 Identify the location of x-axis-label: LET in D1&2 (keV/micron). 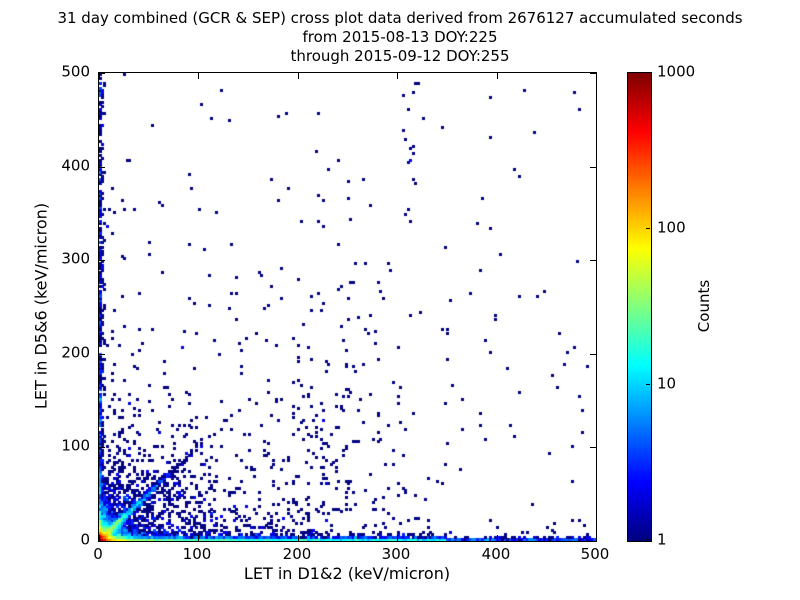
(347, 573).